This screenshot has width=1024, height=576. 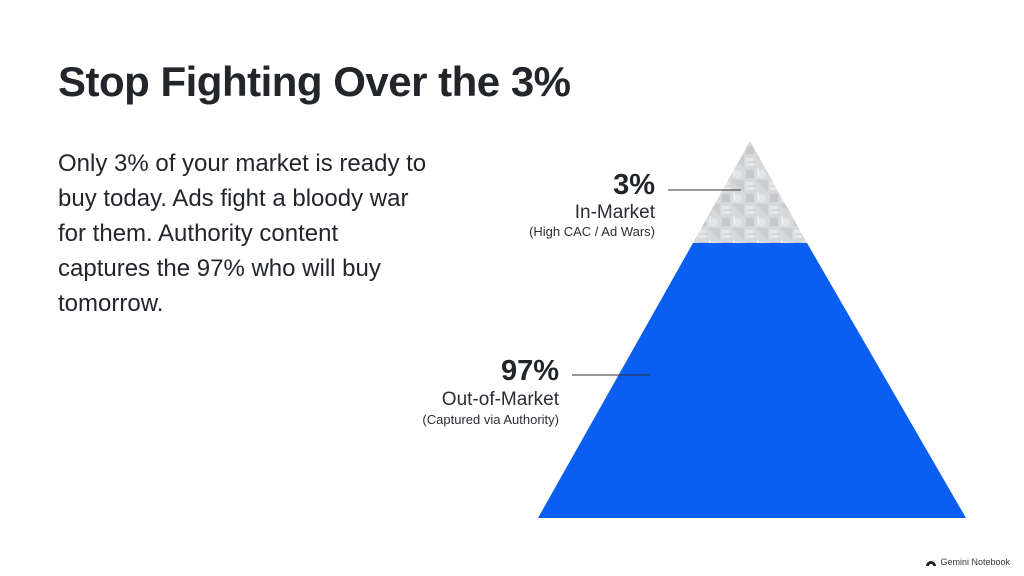 I want to click on top-tier-name: In-Market, so click(x=615, y=212).